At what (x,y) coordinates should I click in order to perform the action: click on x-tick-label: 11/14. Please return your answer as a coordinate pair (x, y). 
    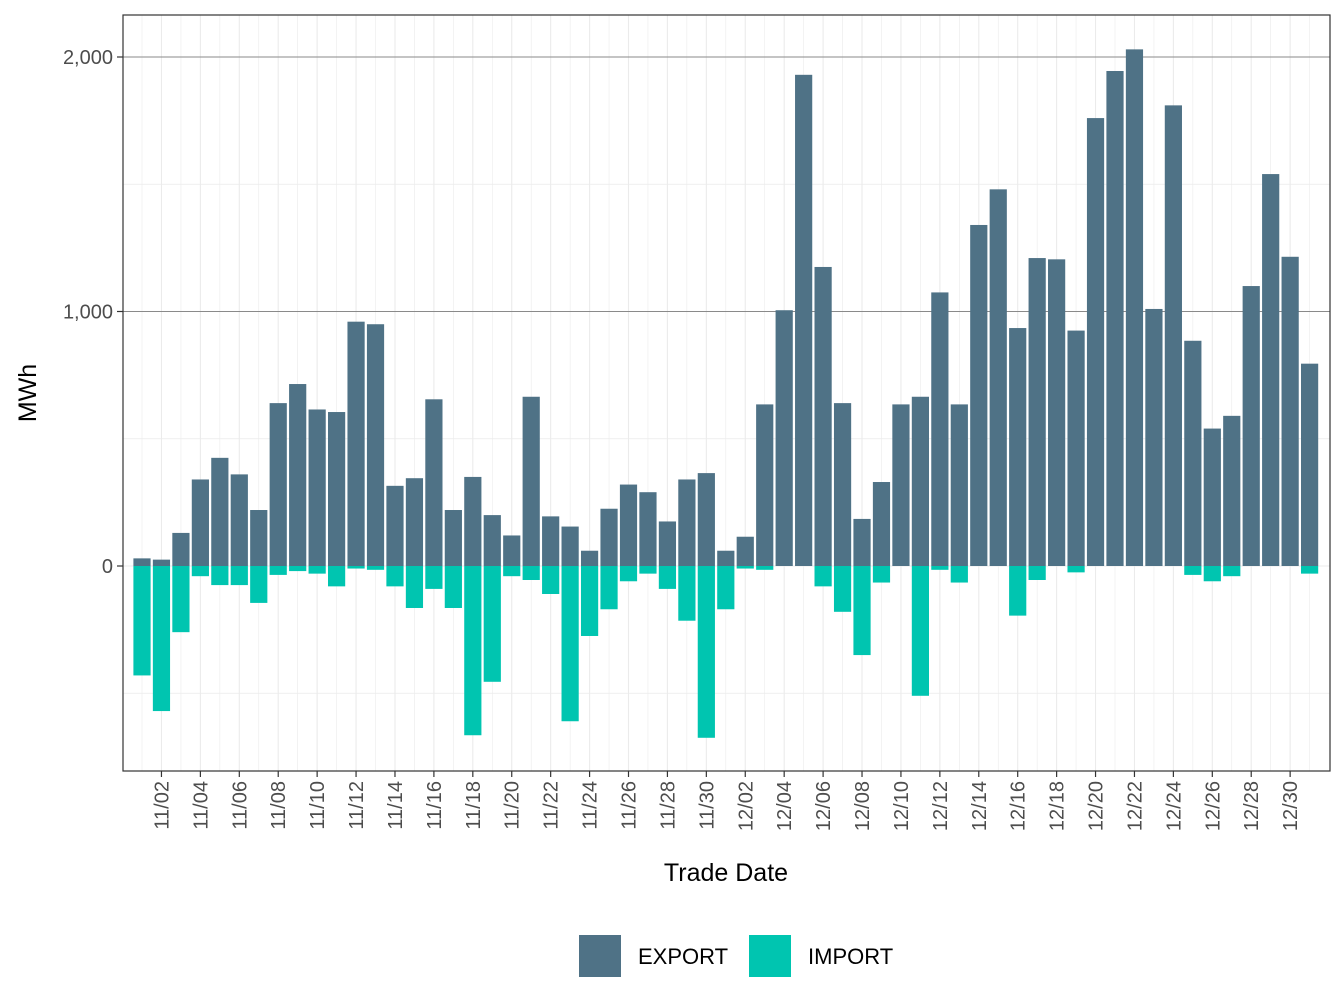
    Looking at the image, I should click on (396, 805).